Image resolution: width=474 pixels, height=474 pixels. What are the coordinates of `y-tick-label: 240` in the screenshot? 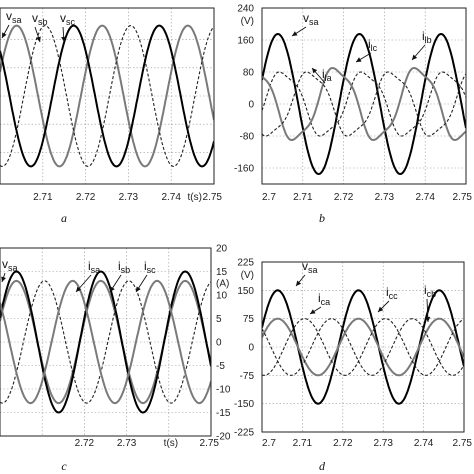 It's located at (245, 9).